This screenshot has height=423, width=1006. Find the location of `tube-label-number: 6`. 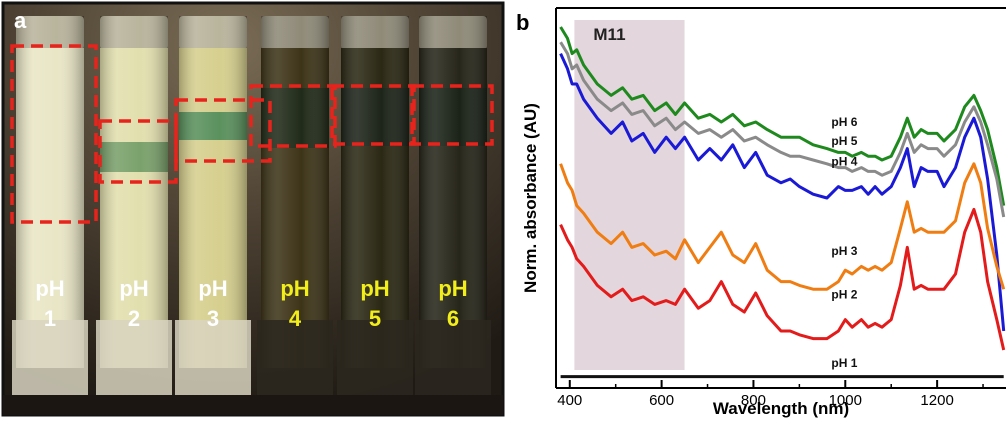

tube-label-number: 6 is located at coordinates (453, 318).